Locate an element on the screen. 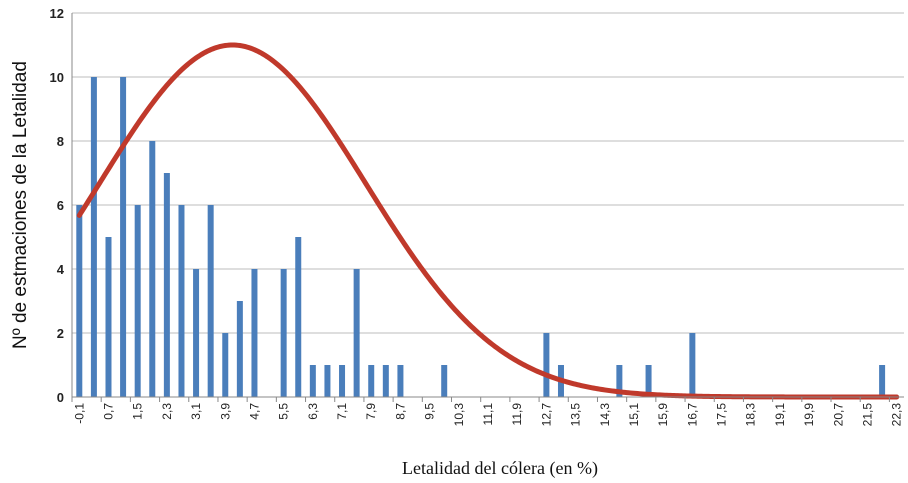 The width and height of the screenshot is (908, 483). x-tick-label: 0,7 is located at coordinates (108, 411).